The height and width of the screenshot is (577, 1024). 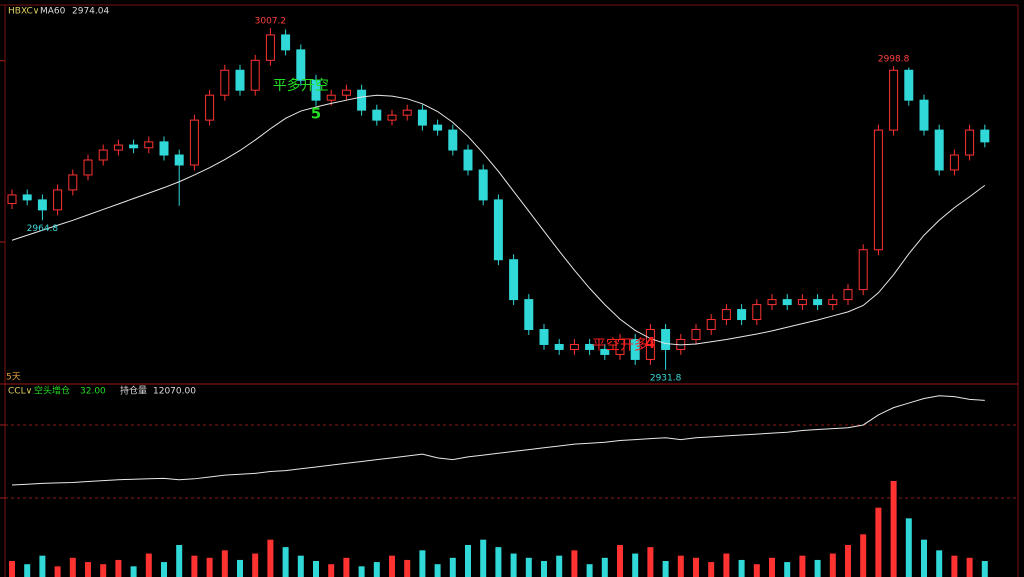 What do you see at coordinates (53, 12) in the screenshot?
I see `ma-name: MA60` at bounding box center [53, 12].